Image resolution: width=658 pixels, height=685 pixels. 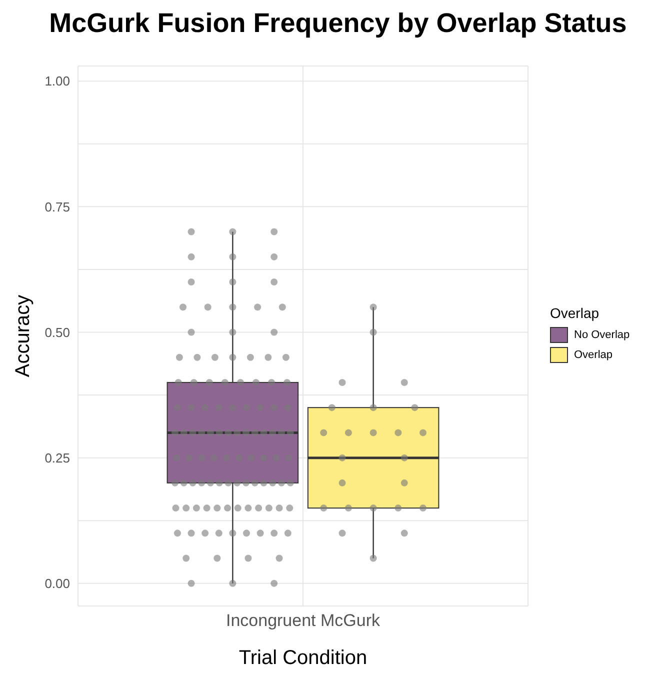 I want to click on chart-title: McGurk Fusion Frequency by Overlap Status, so click(x=338, y=24).